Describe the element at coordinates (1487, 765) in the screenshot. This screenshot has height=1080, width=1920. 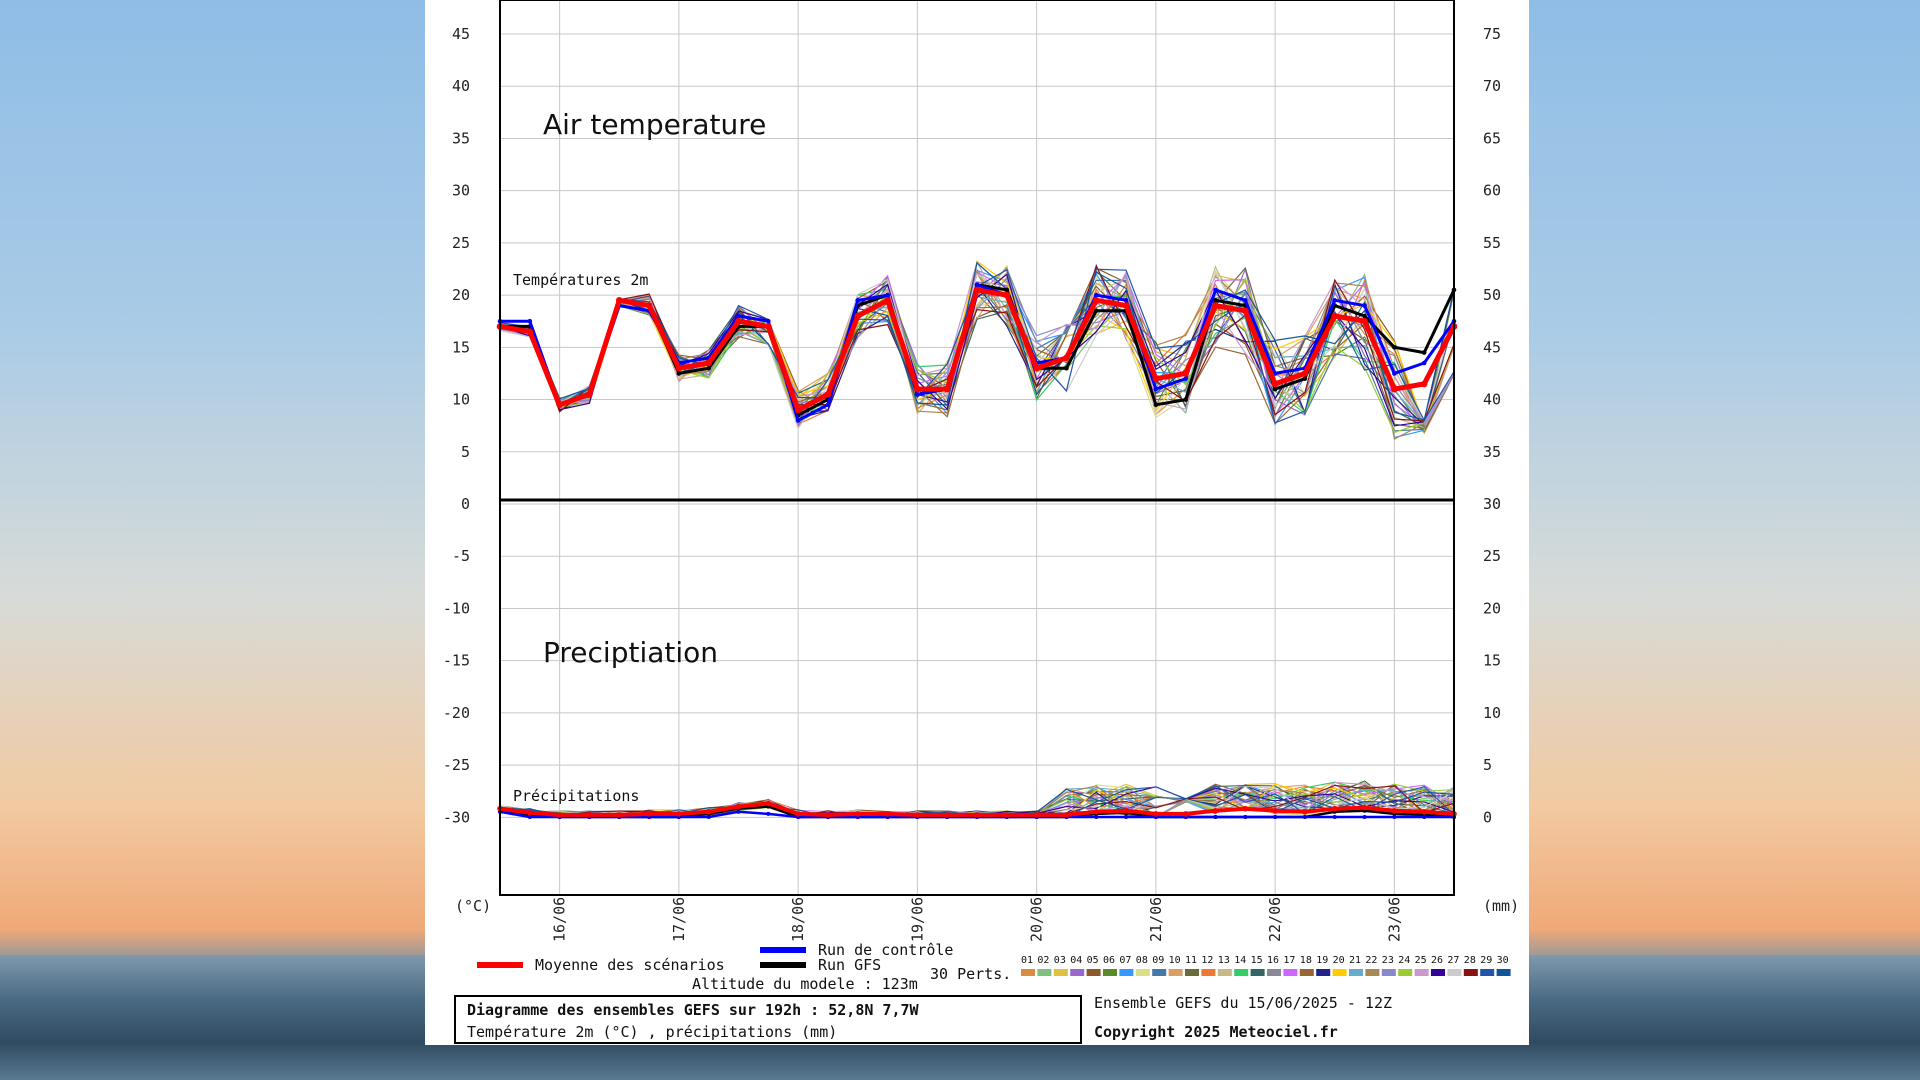
I see `y-right-tick-label: 5` at that location.